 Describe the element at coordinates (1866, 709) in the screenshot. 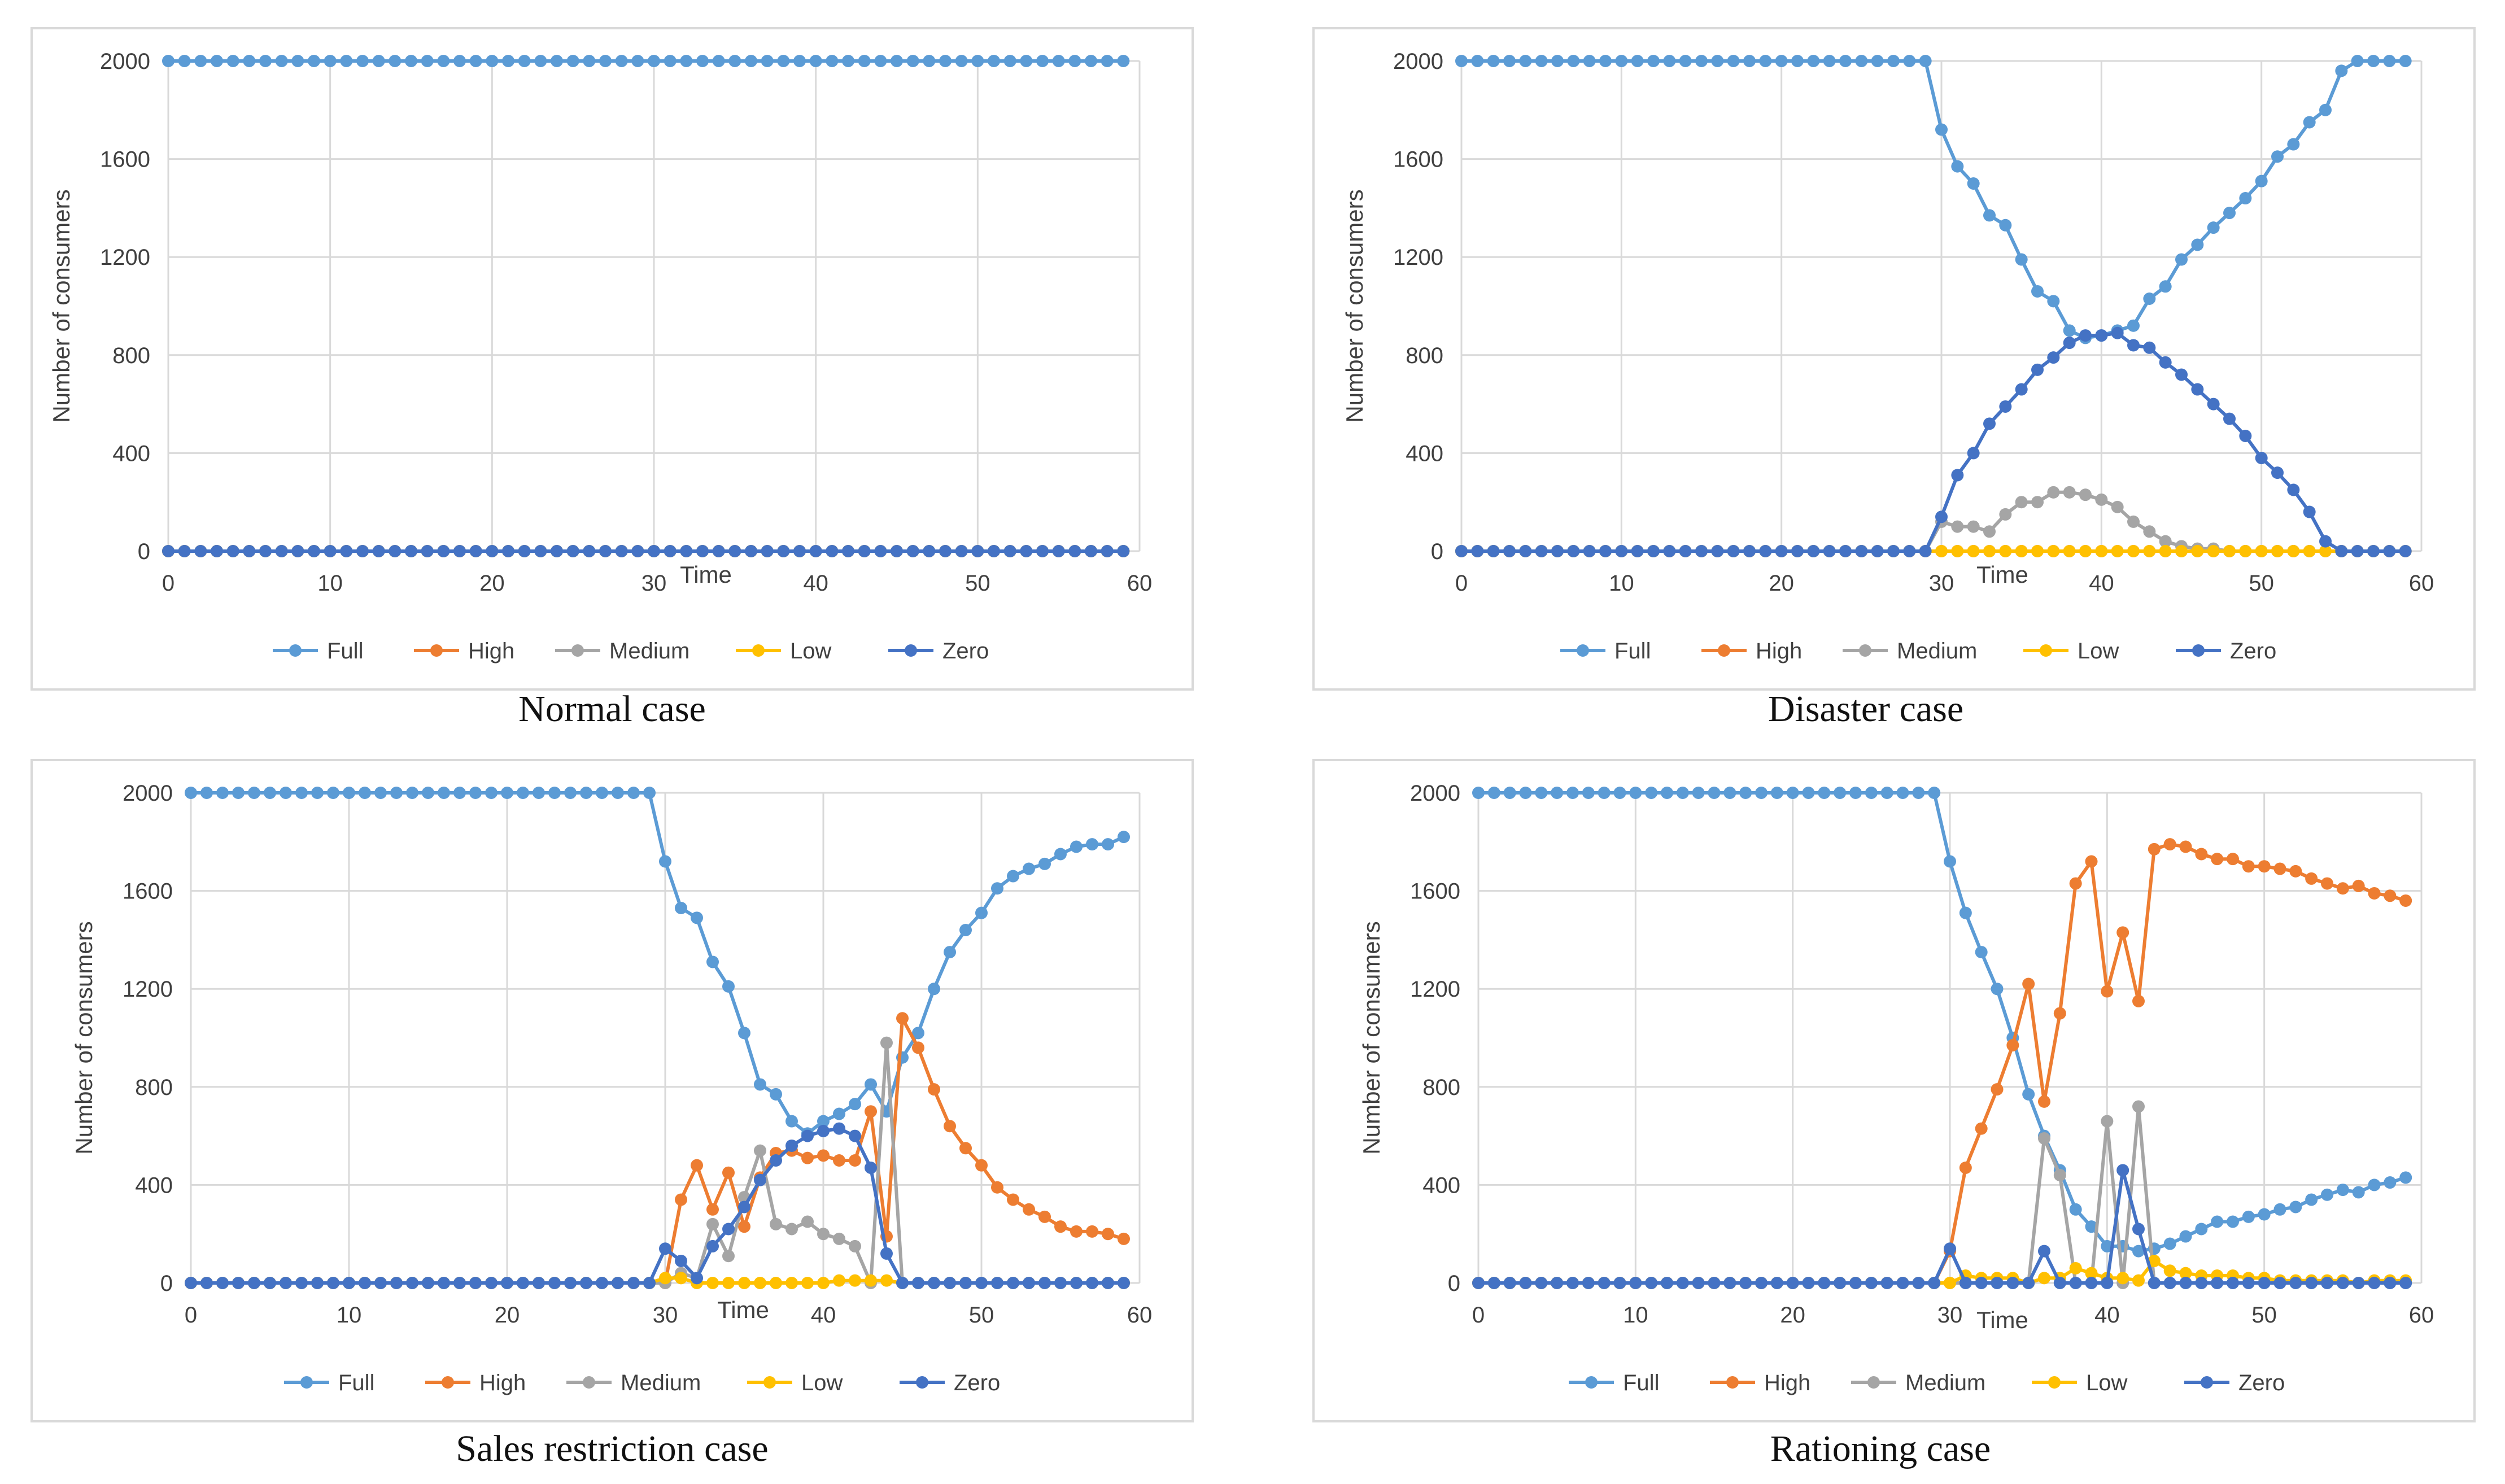

I see `caption-disaster: Disaster case` at that location.